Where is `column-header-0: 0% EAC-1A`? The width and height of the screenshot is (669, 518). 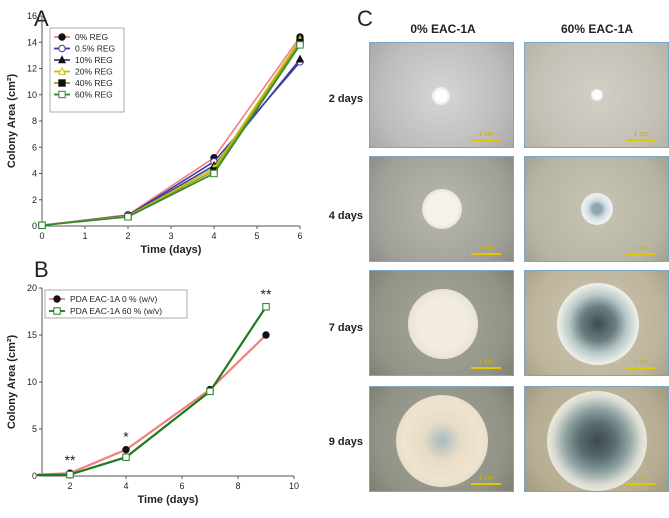 column-header-0: 0% EAC-1A is located at coordinates (443, 29).